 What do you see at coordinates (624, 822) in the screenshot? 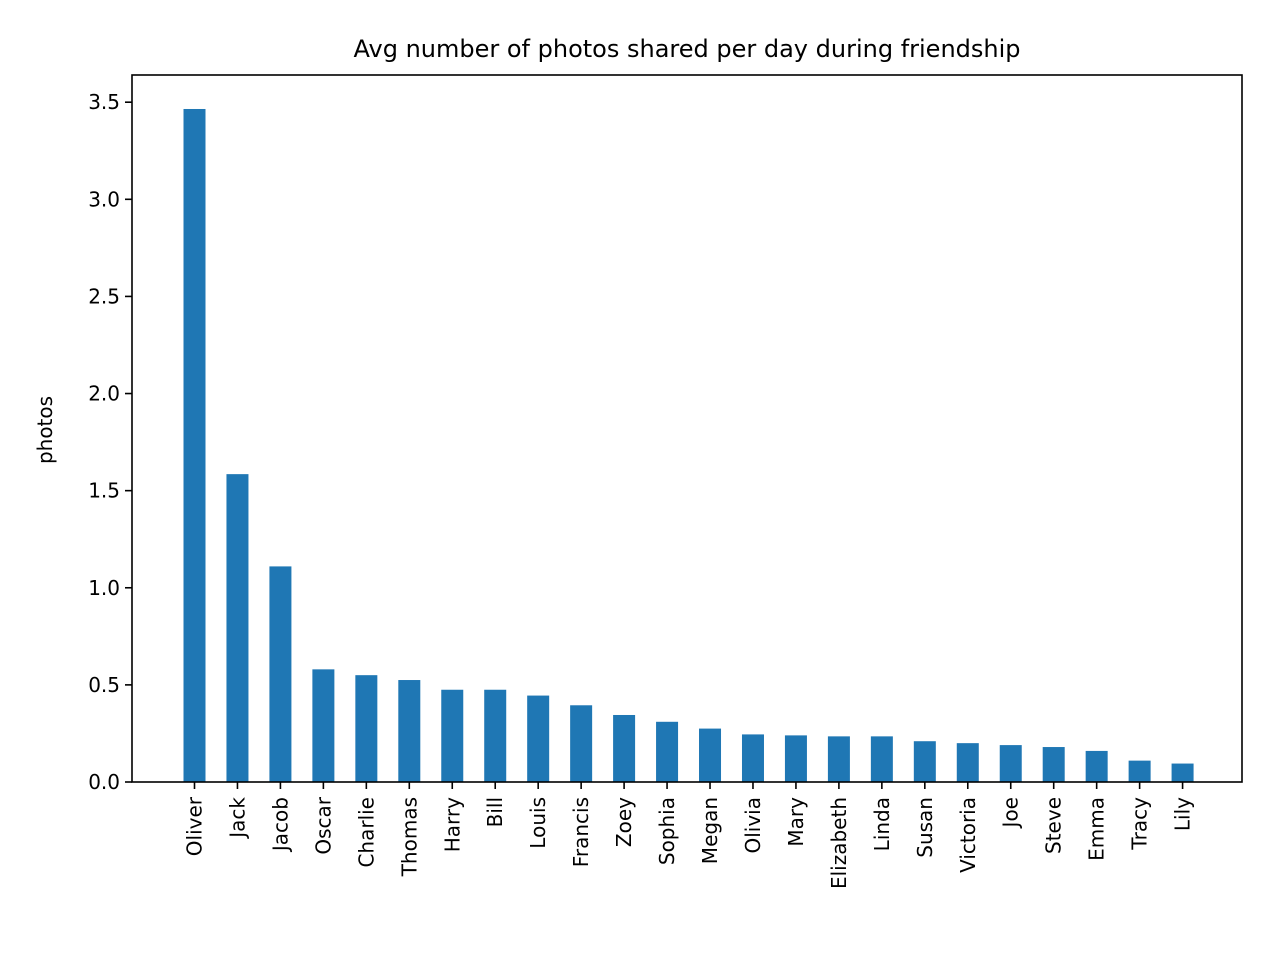
I see `x-tick-label: Zoey` at bounding box center [624, 822].